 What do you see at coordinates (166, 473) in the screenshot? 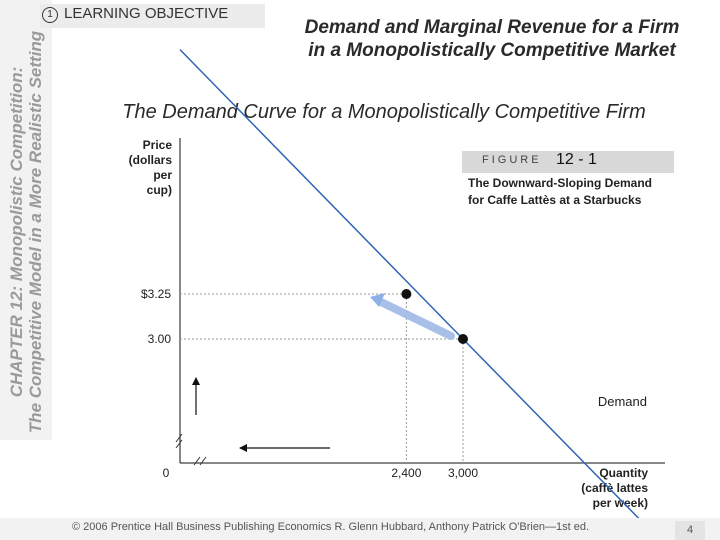
I see `x-tick-label: 0` at bounding box center [166, 473].